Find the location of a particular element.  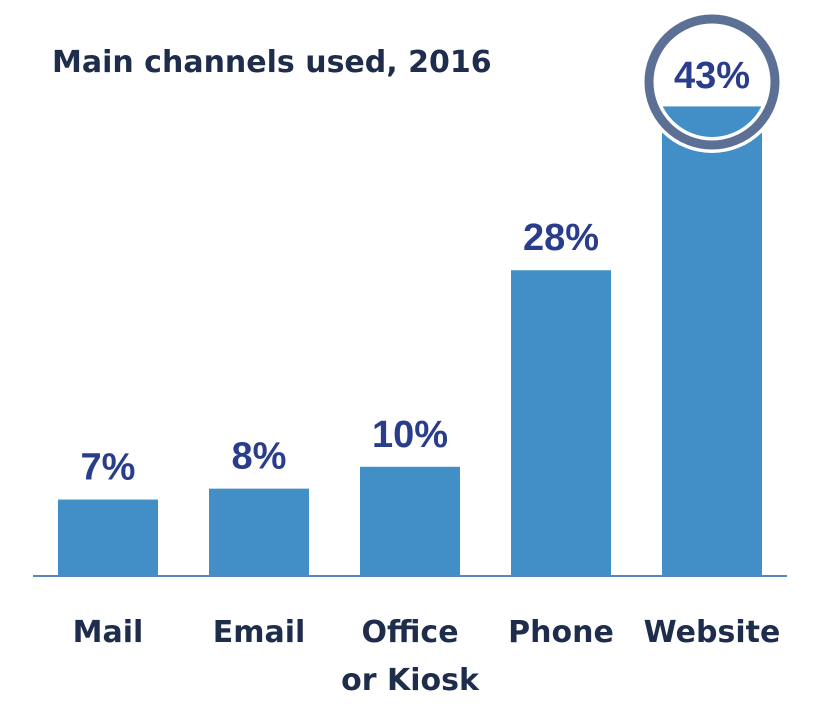

category-label-4: Website is located at coordinates (712, 632).